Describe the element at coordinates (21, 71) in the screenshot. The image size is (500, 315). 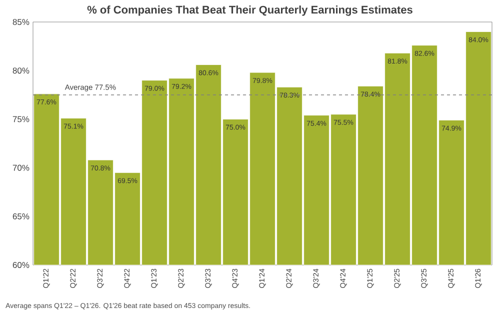
I see `y-tick-label: 80%` at that location.